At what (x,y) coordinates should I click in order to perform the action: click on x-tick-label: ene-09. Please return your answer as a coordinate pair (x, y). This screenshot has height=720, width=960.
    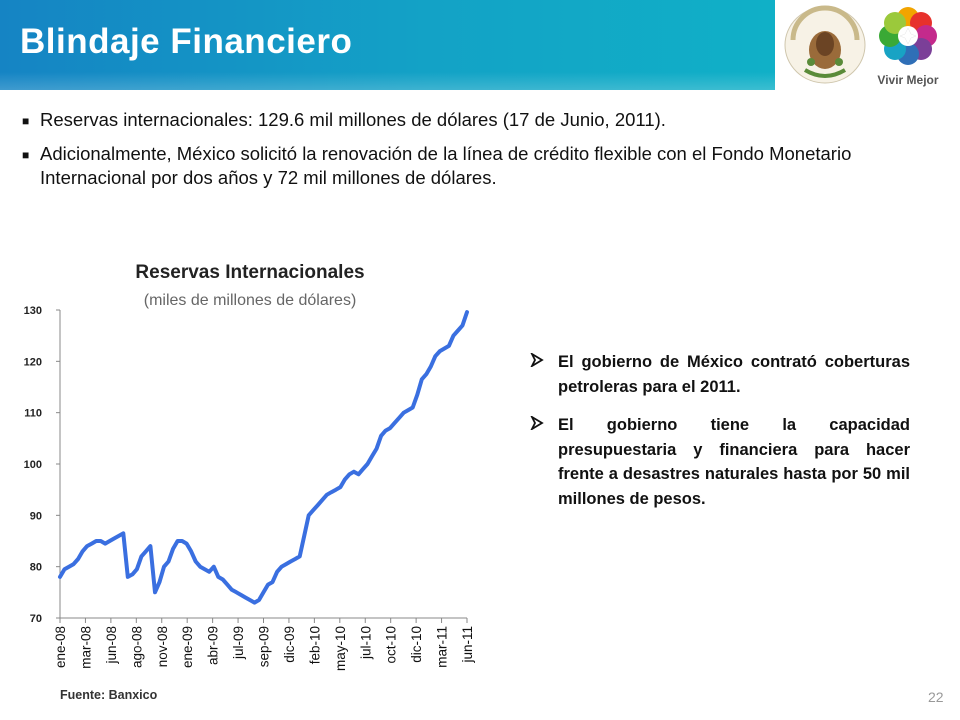
    Looking at the image, I should click on (187, 647).